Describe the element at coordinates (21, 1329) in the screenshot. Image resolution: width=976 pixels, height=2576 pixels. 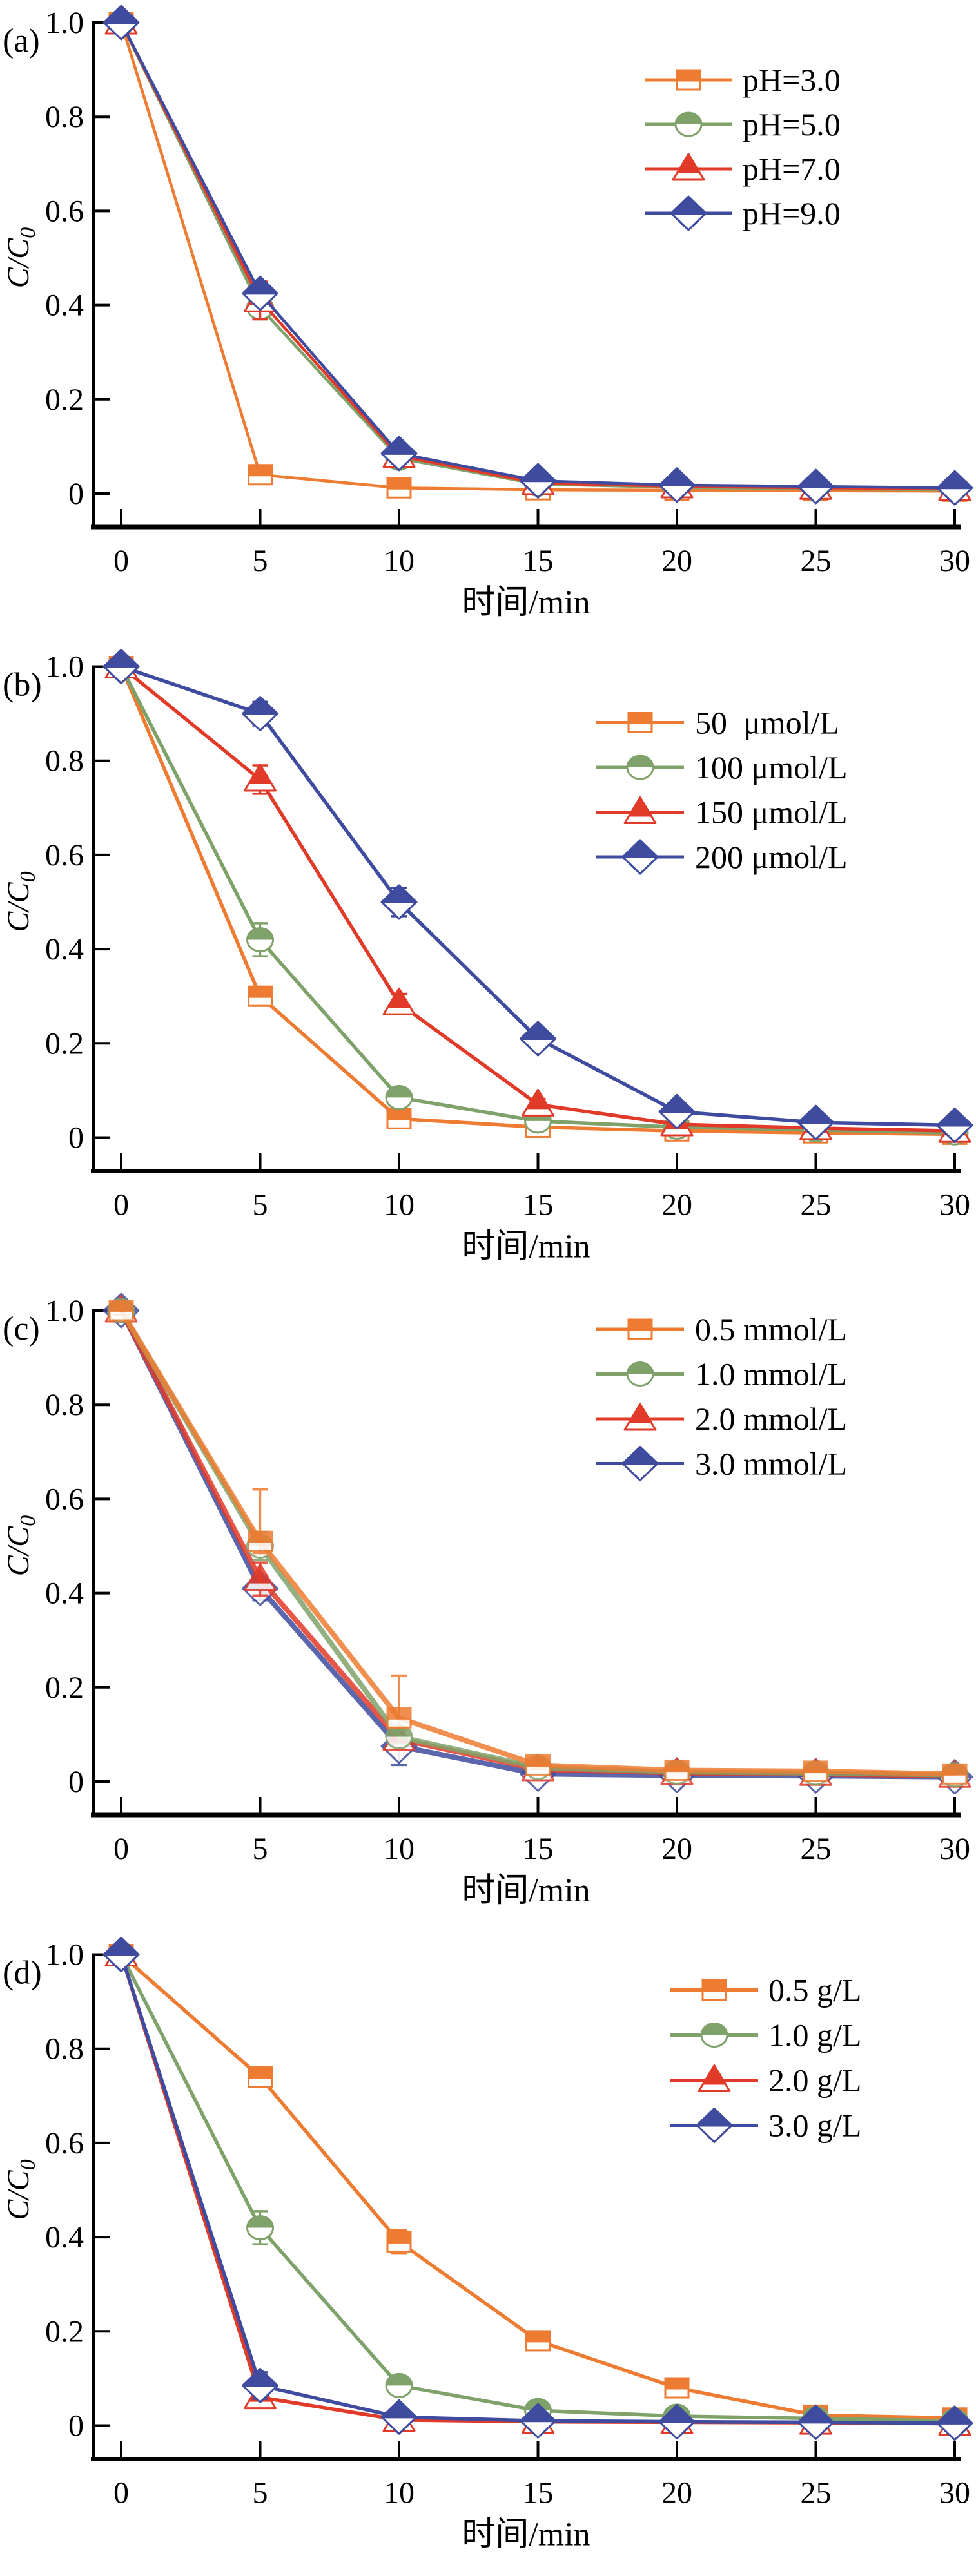
I see `panel-label: (c)` at that location.